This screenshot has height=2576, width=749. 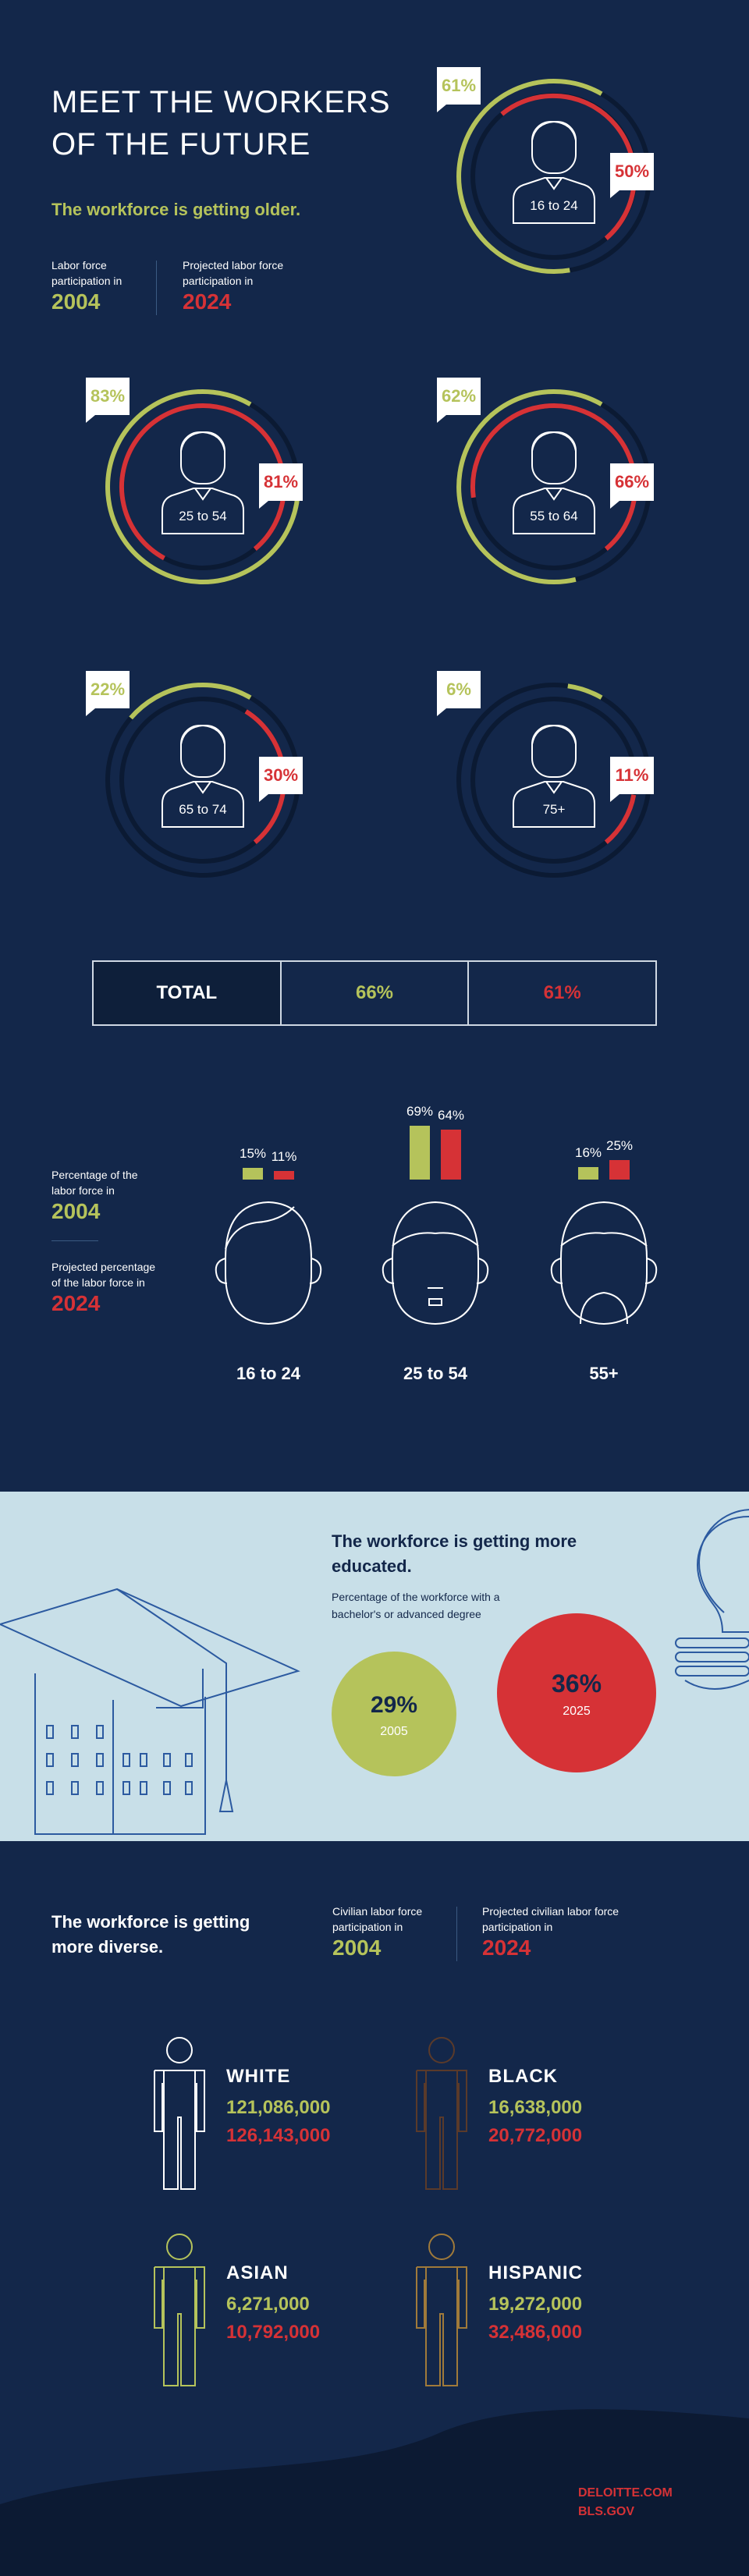 I want to click on diversity-legend-2024-year: 2024, so click(x=506, y=1948).